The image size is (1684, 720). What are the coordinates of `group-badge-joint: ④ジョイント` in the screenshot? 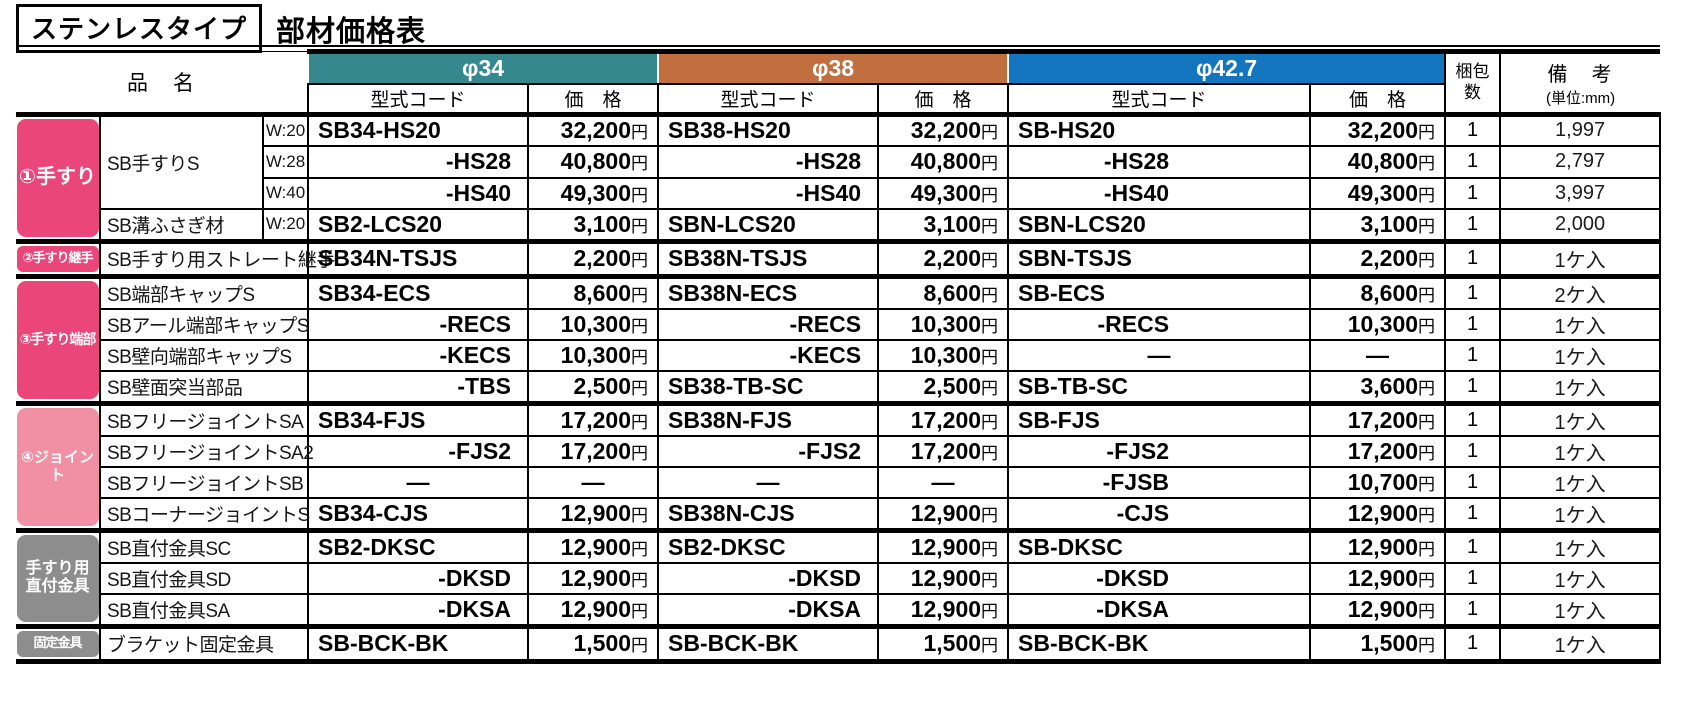 It's located at (57, 466).